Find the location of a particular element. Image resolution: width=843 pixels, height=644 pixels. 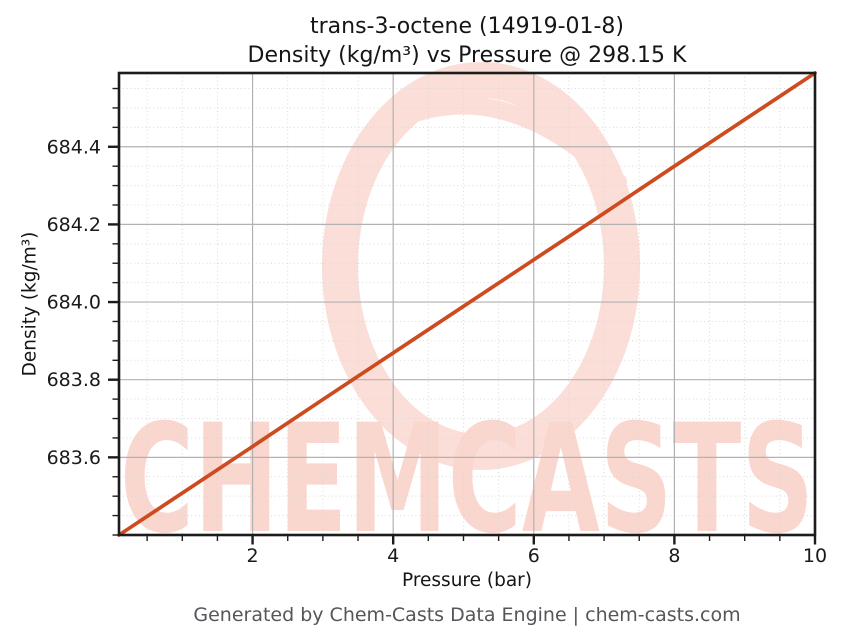

y-tick-label: 683.8 is located at coordinates (74, 380).